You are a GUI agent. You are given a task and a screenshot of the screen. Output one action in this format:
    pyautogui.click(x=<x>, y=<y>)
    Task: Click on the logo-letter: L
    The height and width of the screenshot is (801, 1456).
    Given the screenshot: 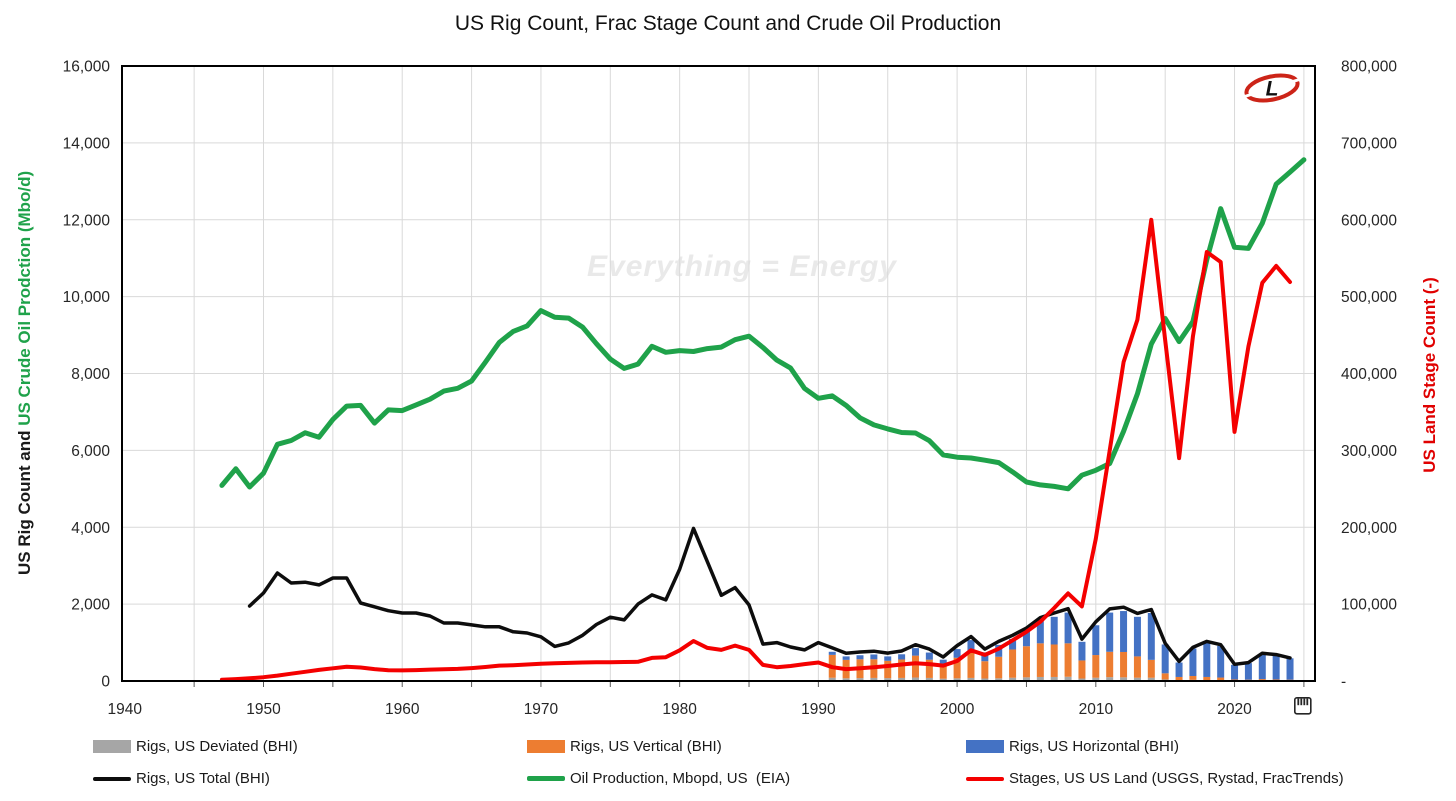 What is the action you would take?
    pyautogui.click(x=1272, y=89)
    